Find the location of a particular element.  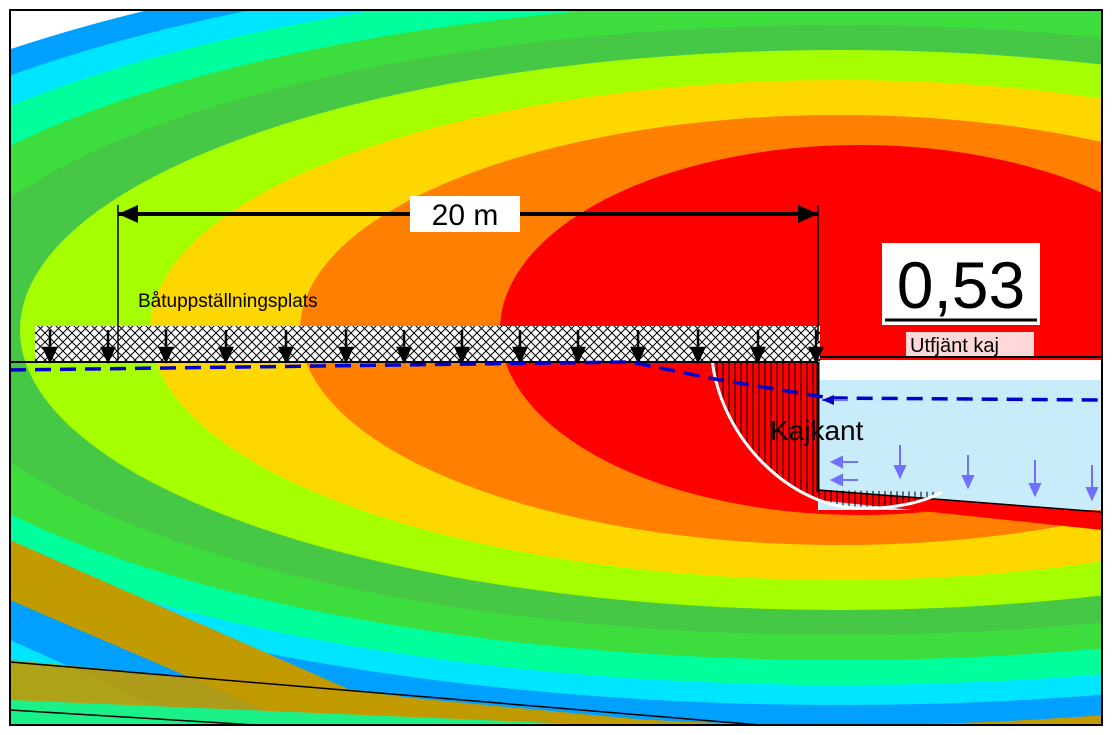

groundwater-line is located at coordinates (556, 381).